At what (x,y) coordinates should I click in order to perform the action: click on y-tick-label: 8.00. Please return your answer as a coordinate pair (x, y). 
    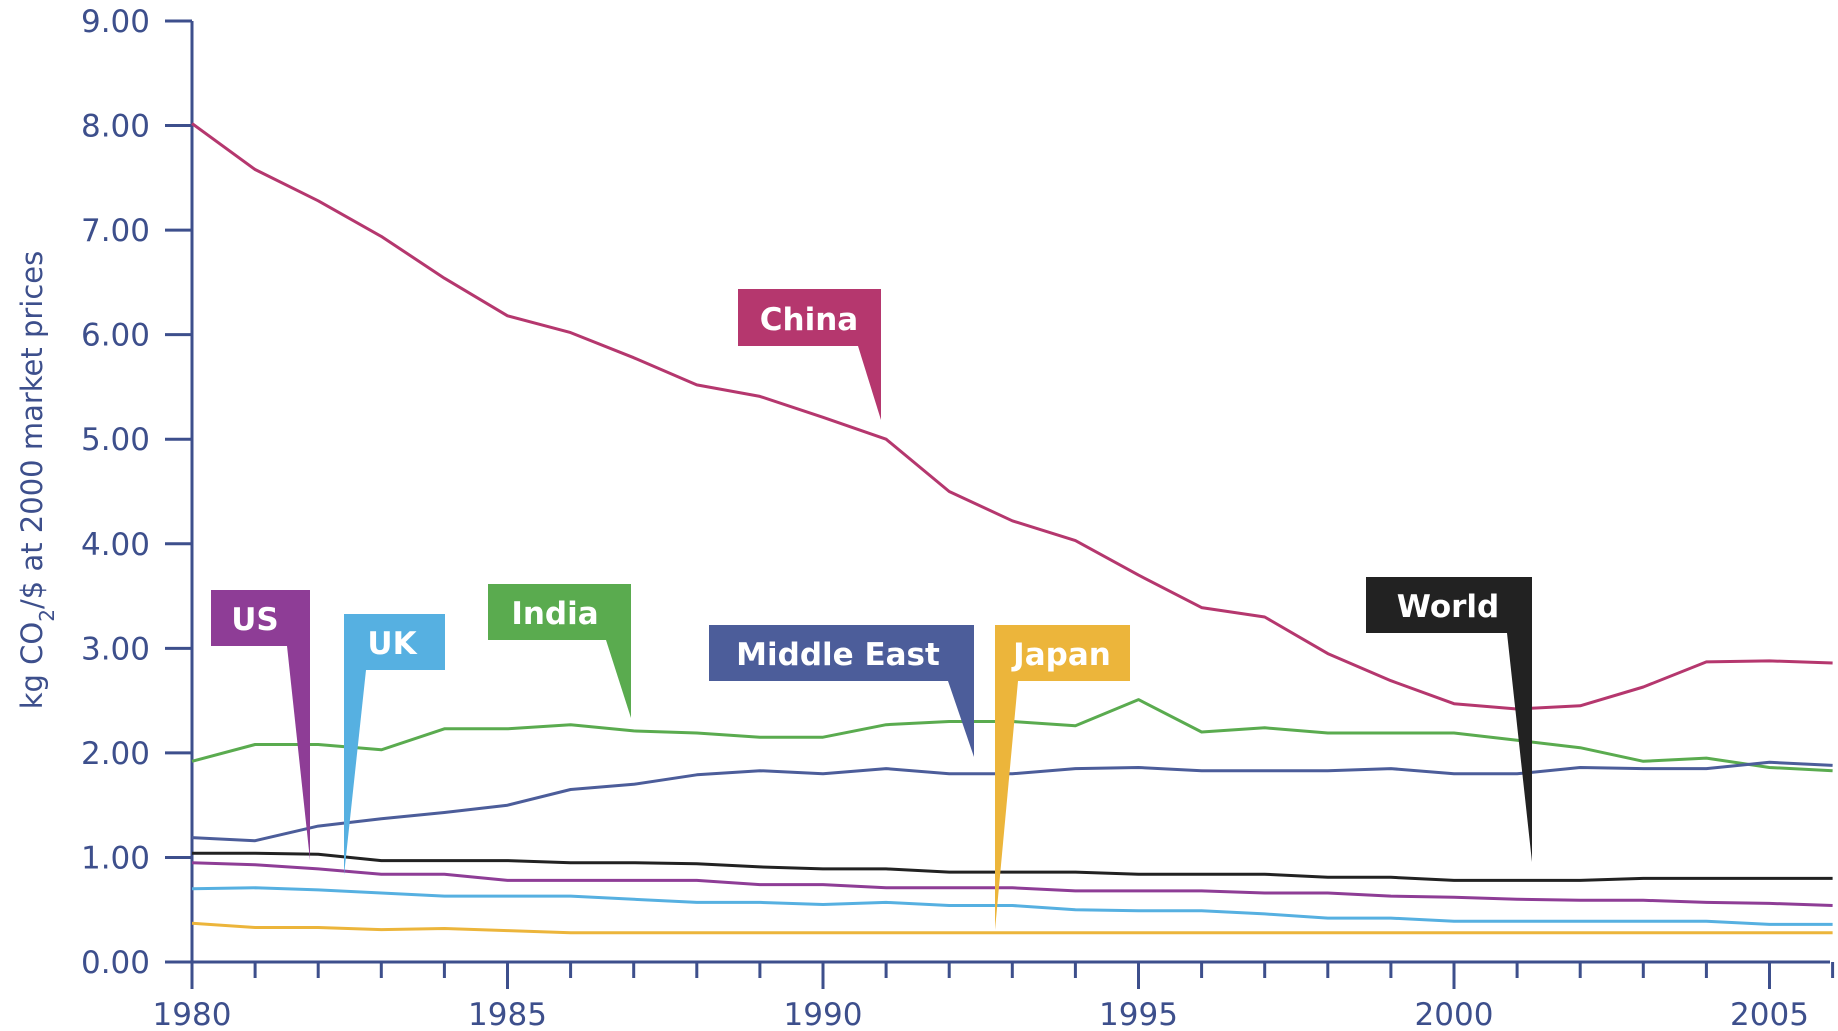
    Looking at the image, I should click on (115, 127).